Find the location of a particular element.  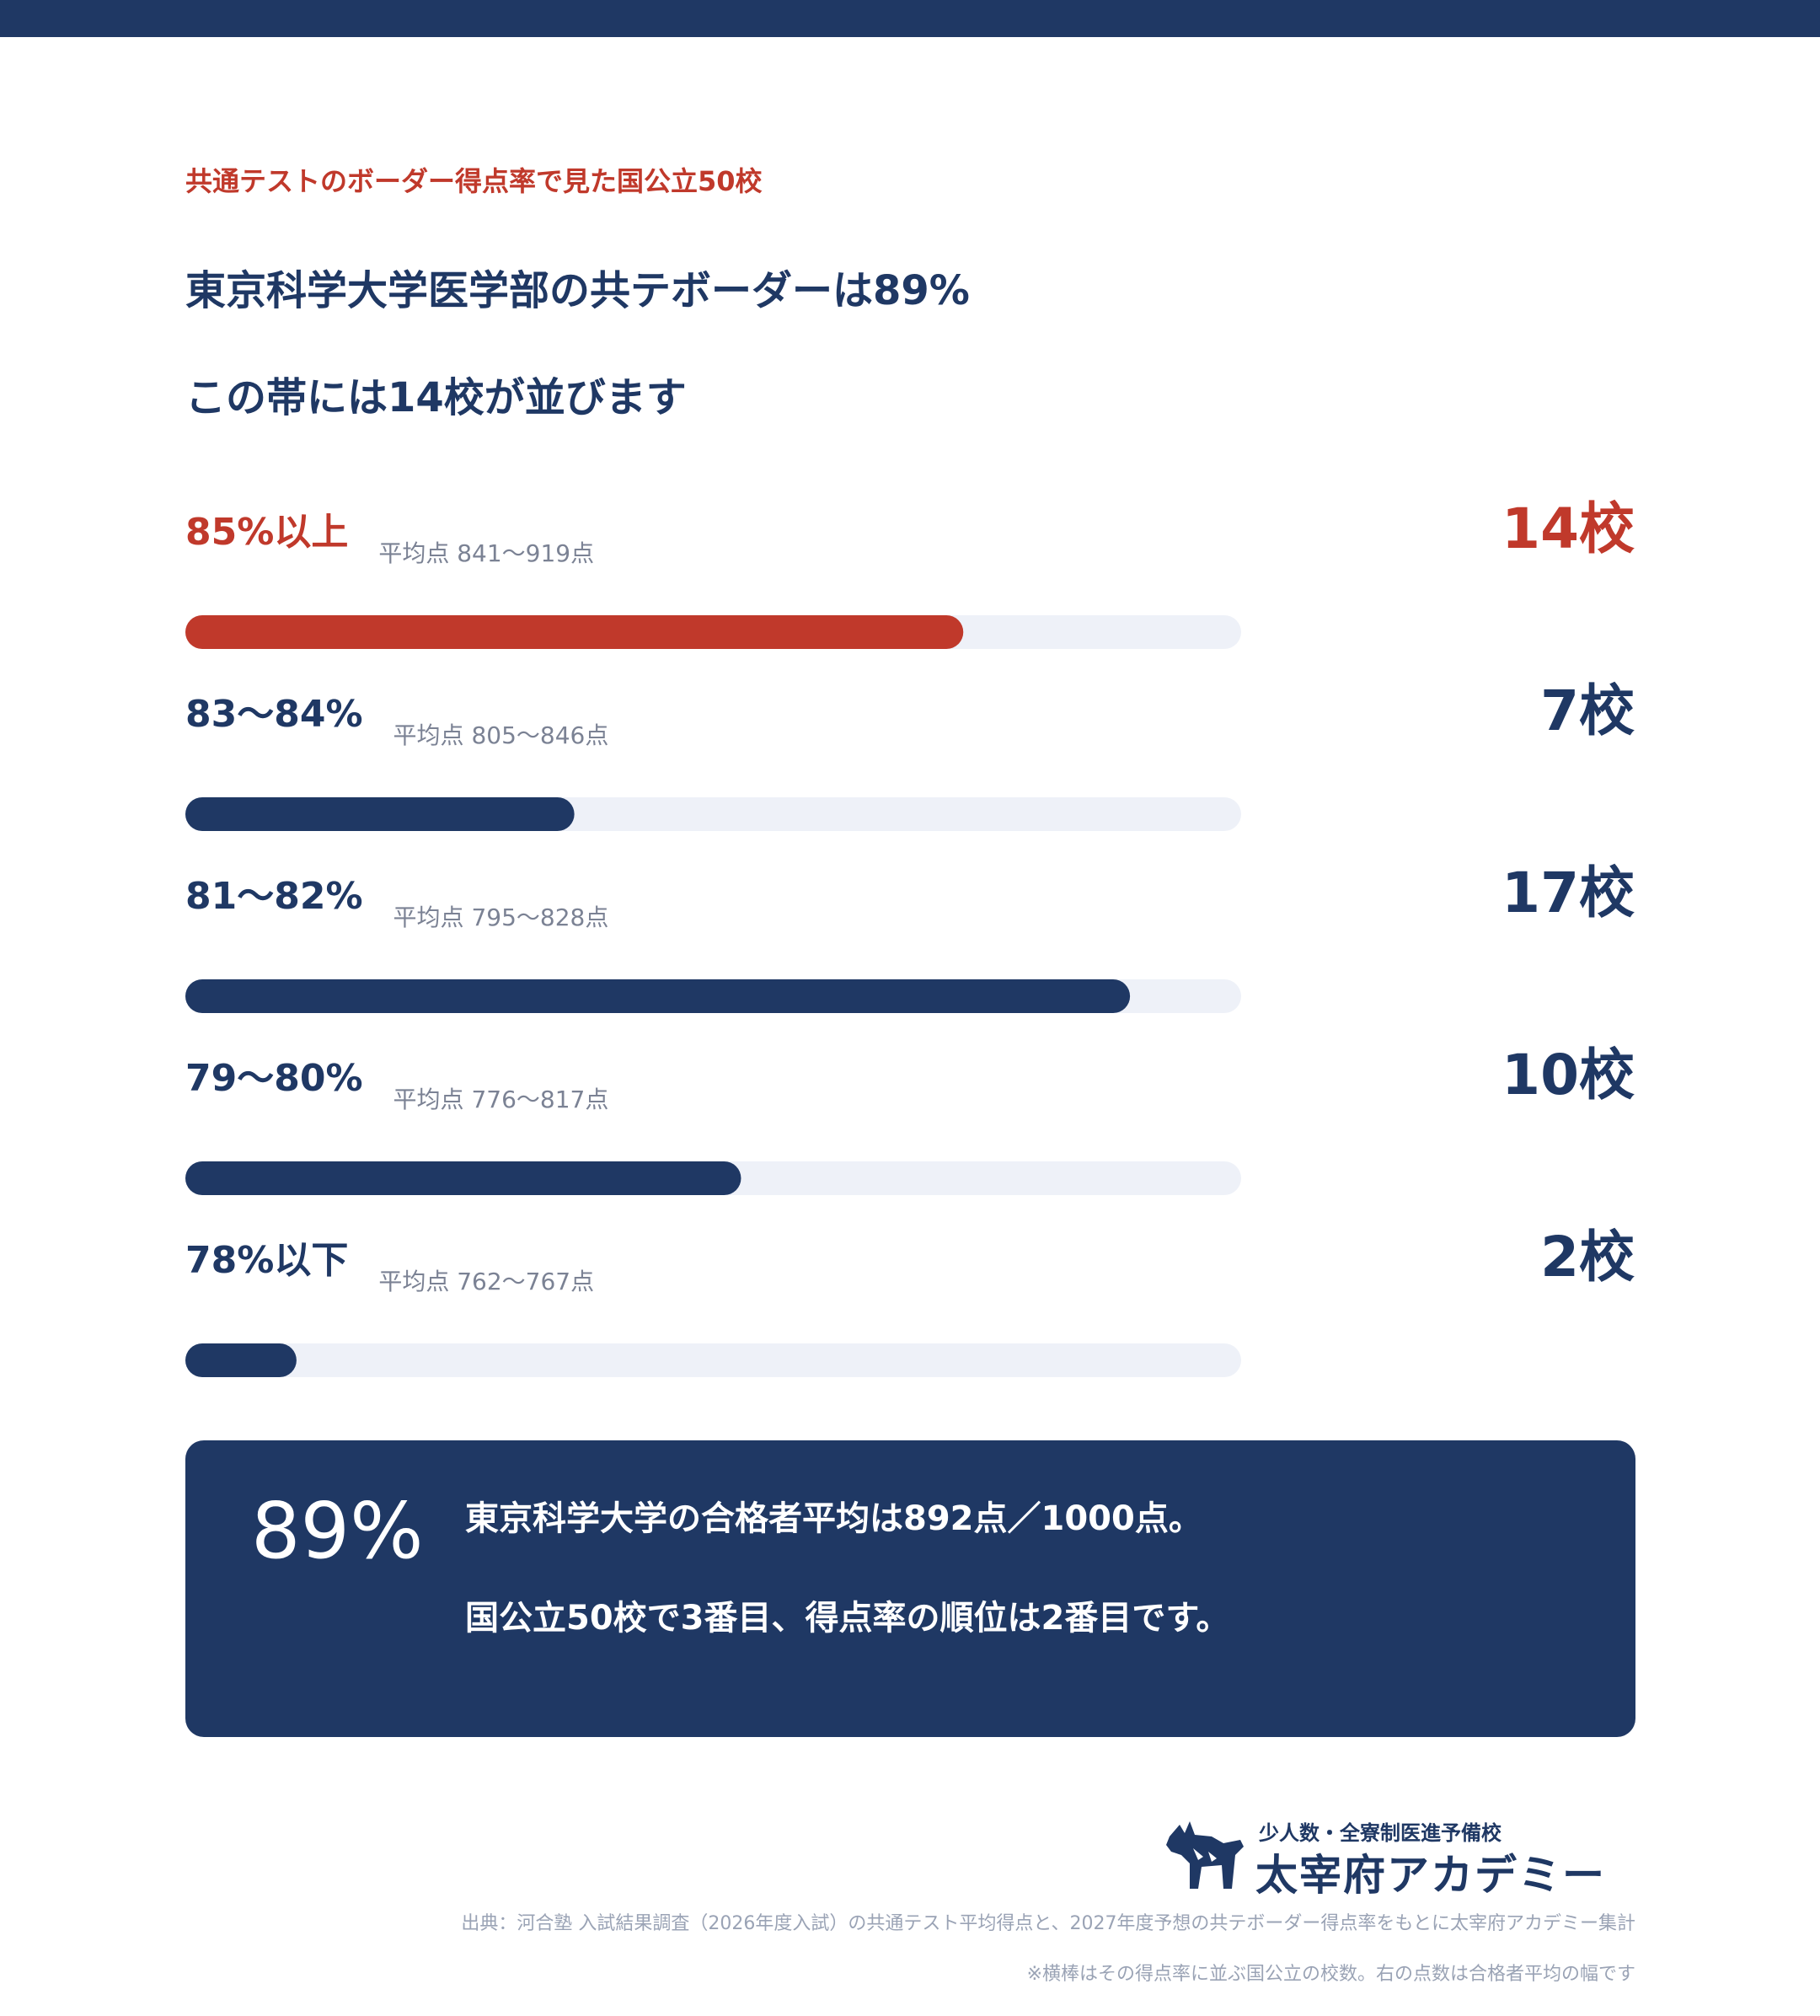

band-label: 85%以上 is located at coordinates (266, 532).